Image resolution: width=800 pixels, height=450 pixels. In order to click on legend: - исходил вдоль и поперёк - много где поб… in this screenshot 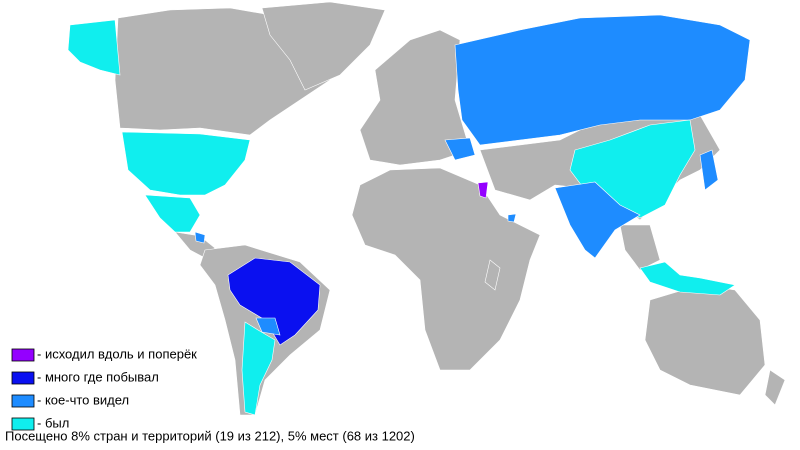, I will do `click(104, 388)`.